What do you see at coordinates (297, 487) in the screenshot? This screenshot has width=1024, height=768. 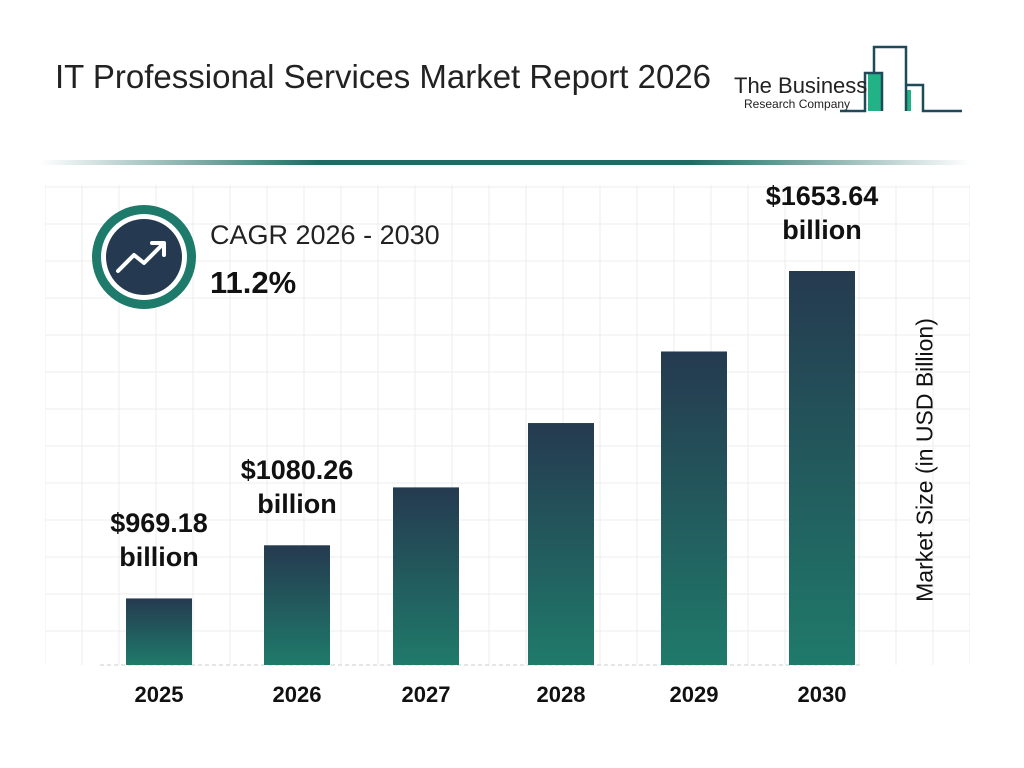 I see `data-label: $1080.26 billion` at bounding box center [297, 487].